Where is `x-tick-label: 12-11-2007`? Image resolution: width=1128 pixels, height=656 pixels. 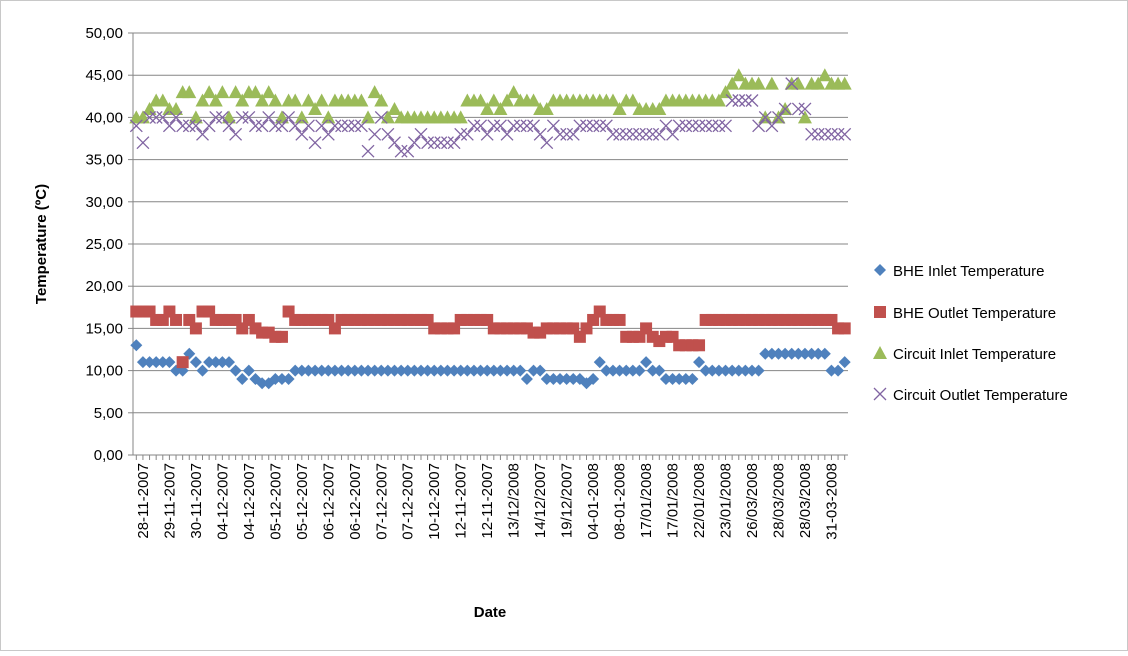 x-tick-label: 12-11-2007 is located at coordinates (461, 501).